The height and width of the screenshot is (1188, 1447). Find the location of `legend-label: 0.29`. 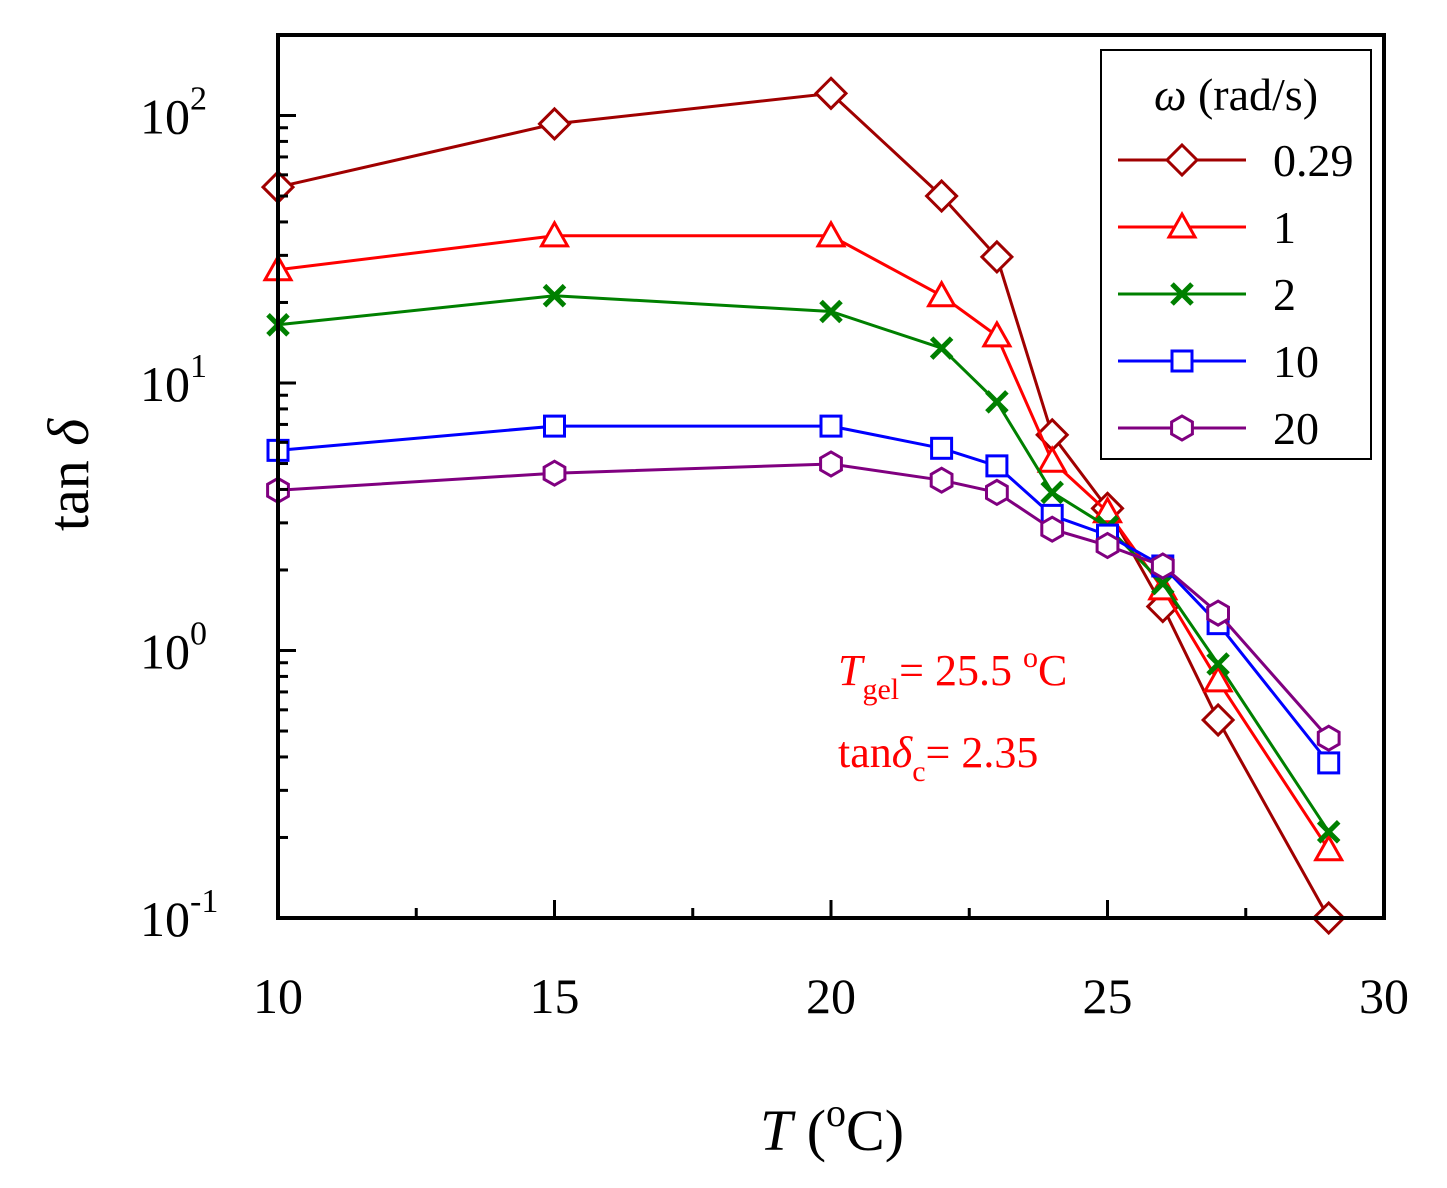

legend-label: 0.29 is located at coordinates (1313, 160).